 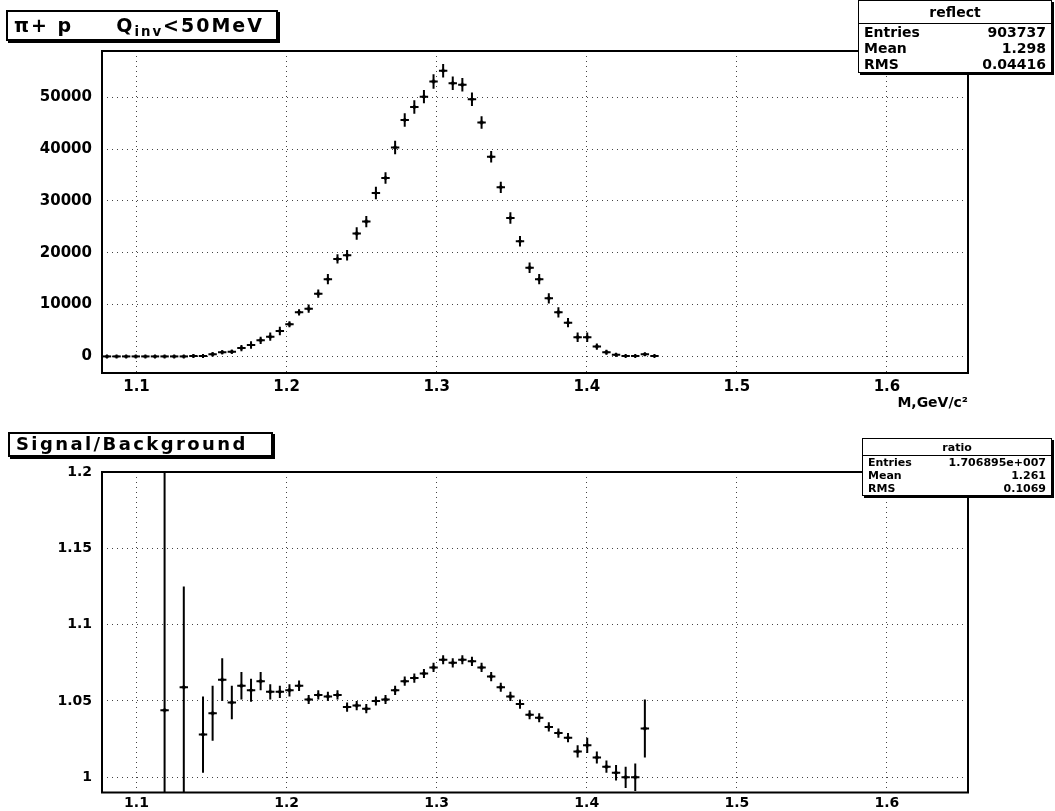 What do you see at coordinates (132, 443) in the screenshot?
I see `chart-title: Signal/Background` at bounding box center [132, 443].